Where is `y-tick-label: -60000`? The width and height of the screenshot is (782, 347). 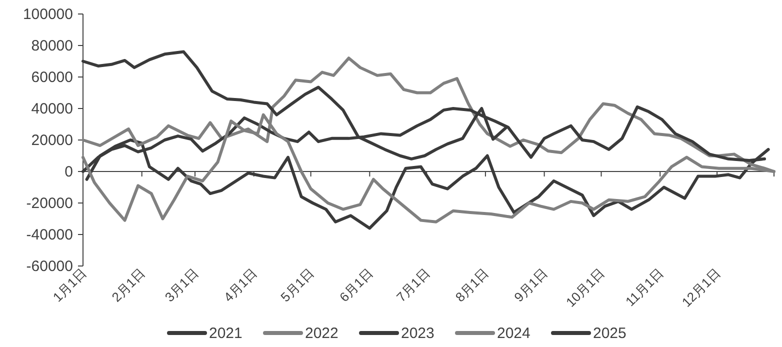 y-tick-label: -60000 is located at coordinates (49, 266).